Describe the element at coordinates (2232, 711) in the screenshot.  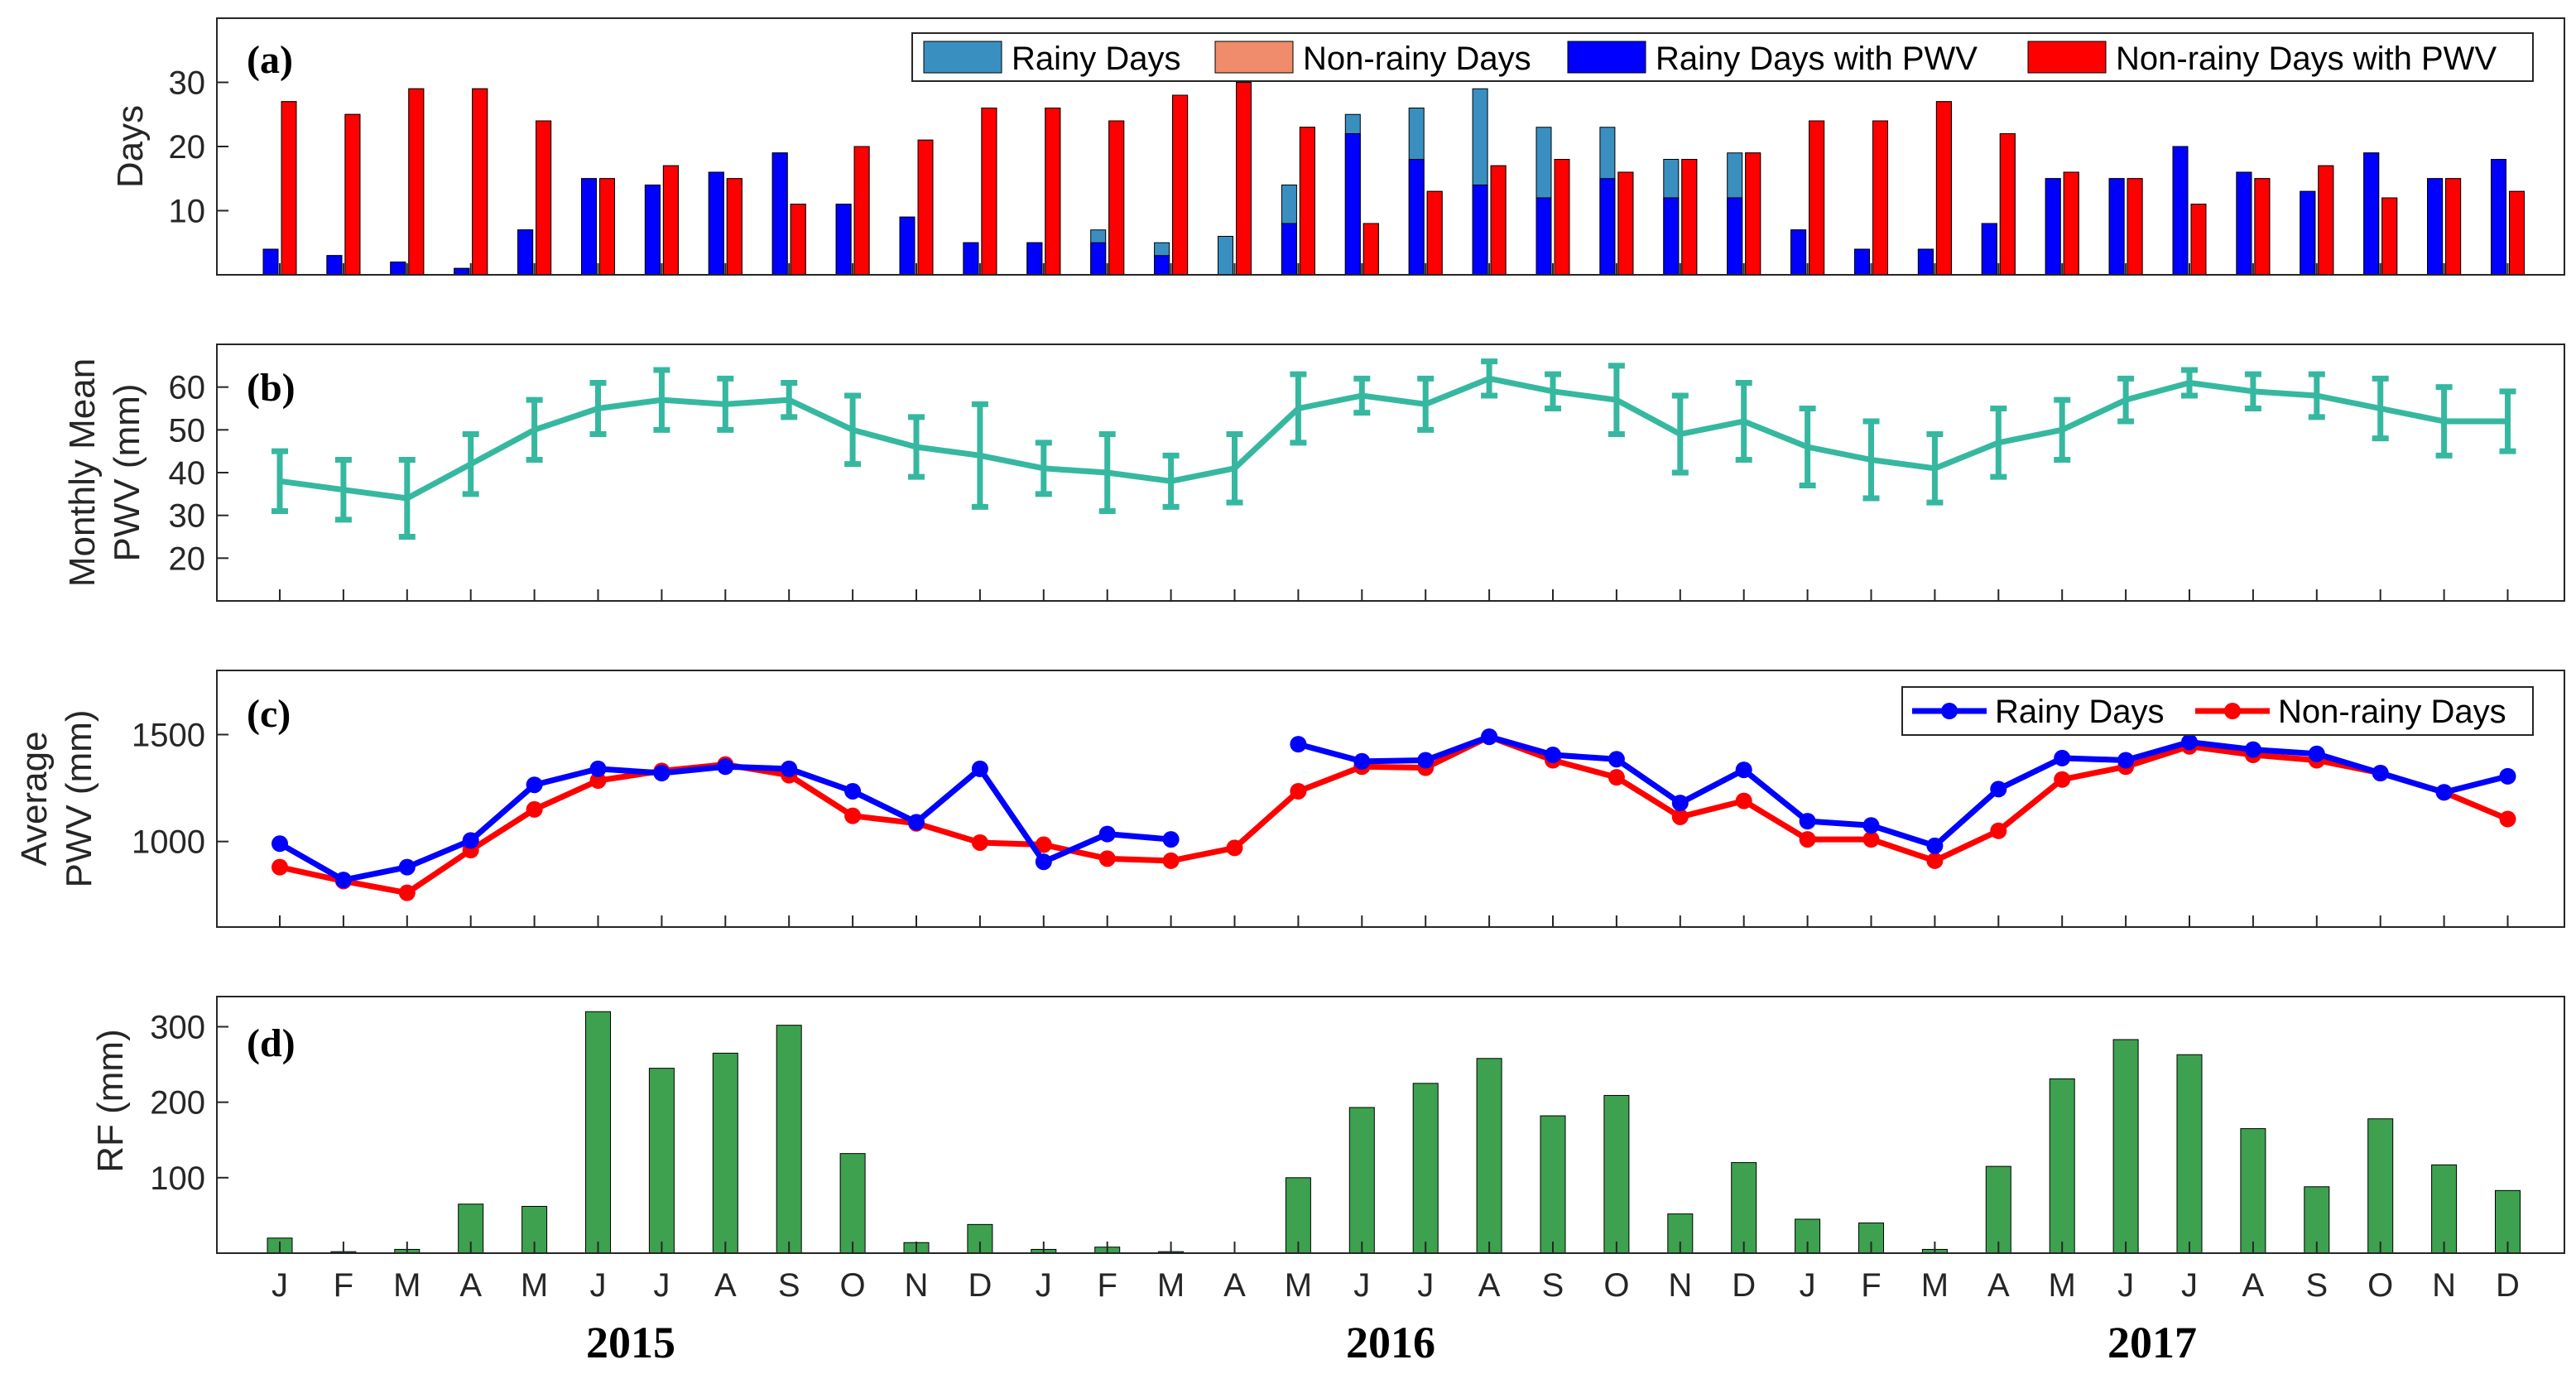
I see `legend-marker-non-rainy-days` at that location.